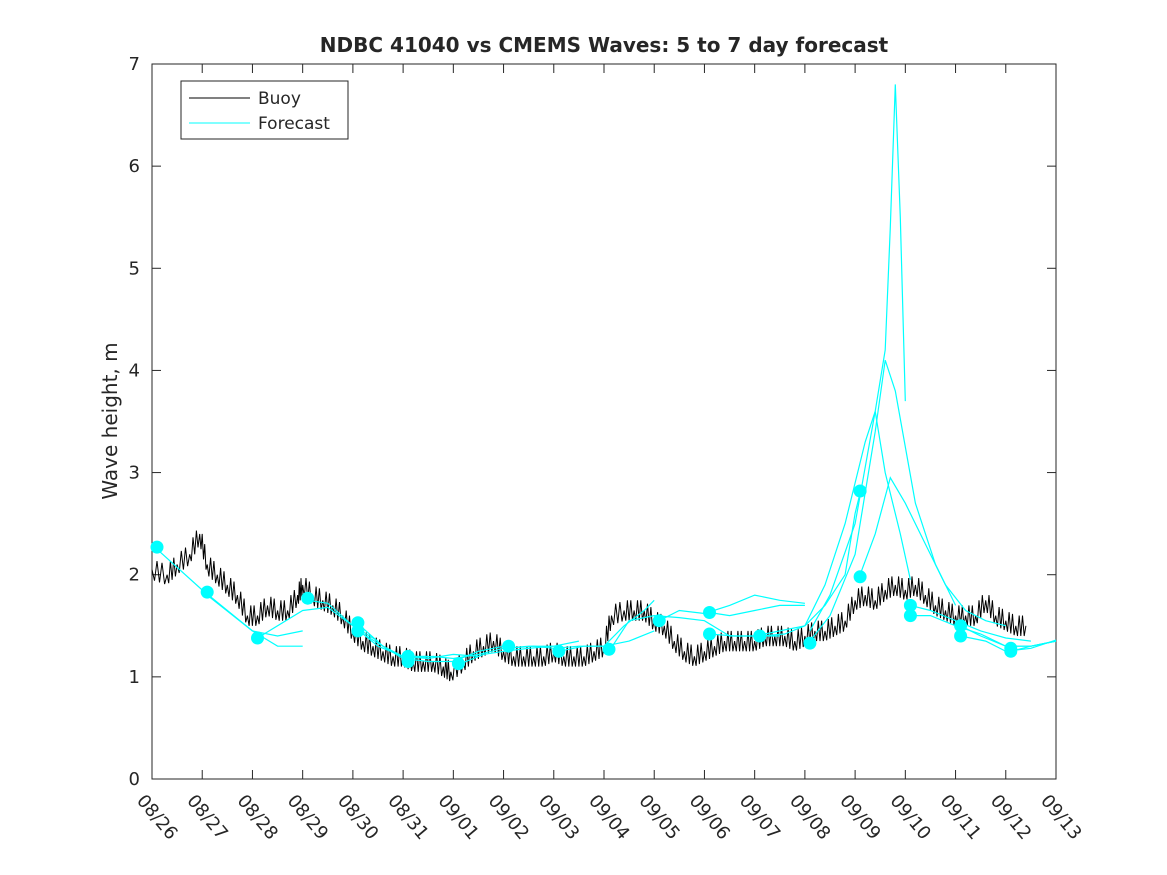 The image size is (1167, 875). Describe the element at coordinates (110, 420) in the screenshot. I see `y-axis-label: Wave height, m` at that location.